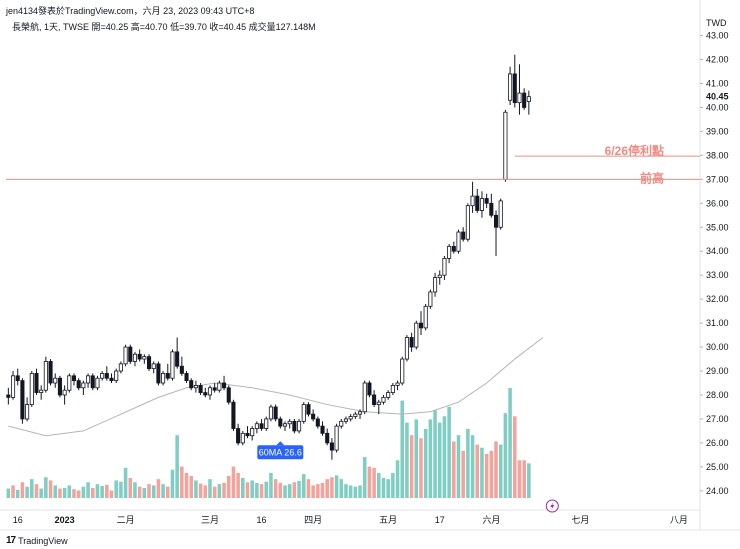 The image size is (740, 549). Describe the element at coordinates (43, 540) in the screenshot. I see `tradingview-brand: TradingView` at that location.